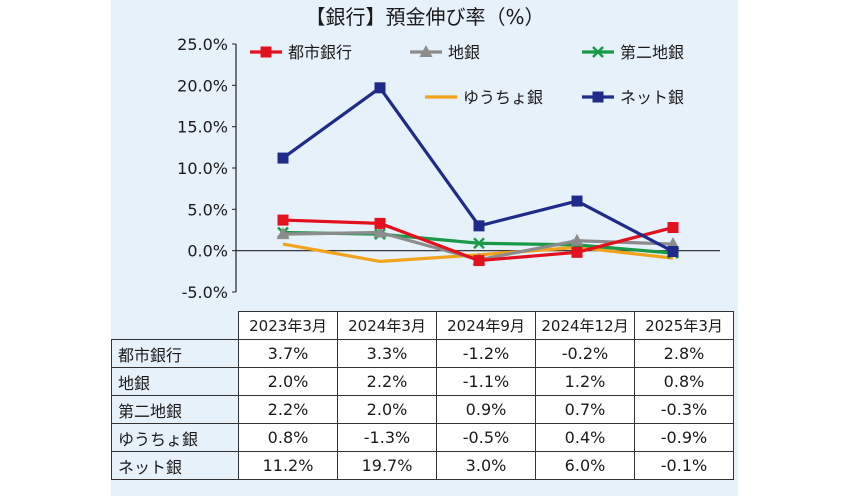 This screenshot has width=850, height=496. I want to click on table-cell: 2.8%, so click(684, 353).